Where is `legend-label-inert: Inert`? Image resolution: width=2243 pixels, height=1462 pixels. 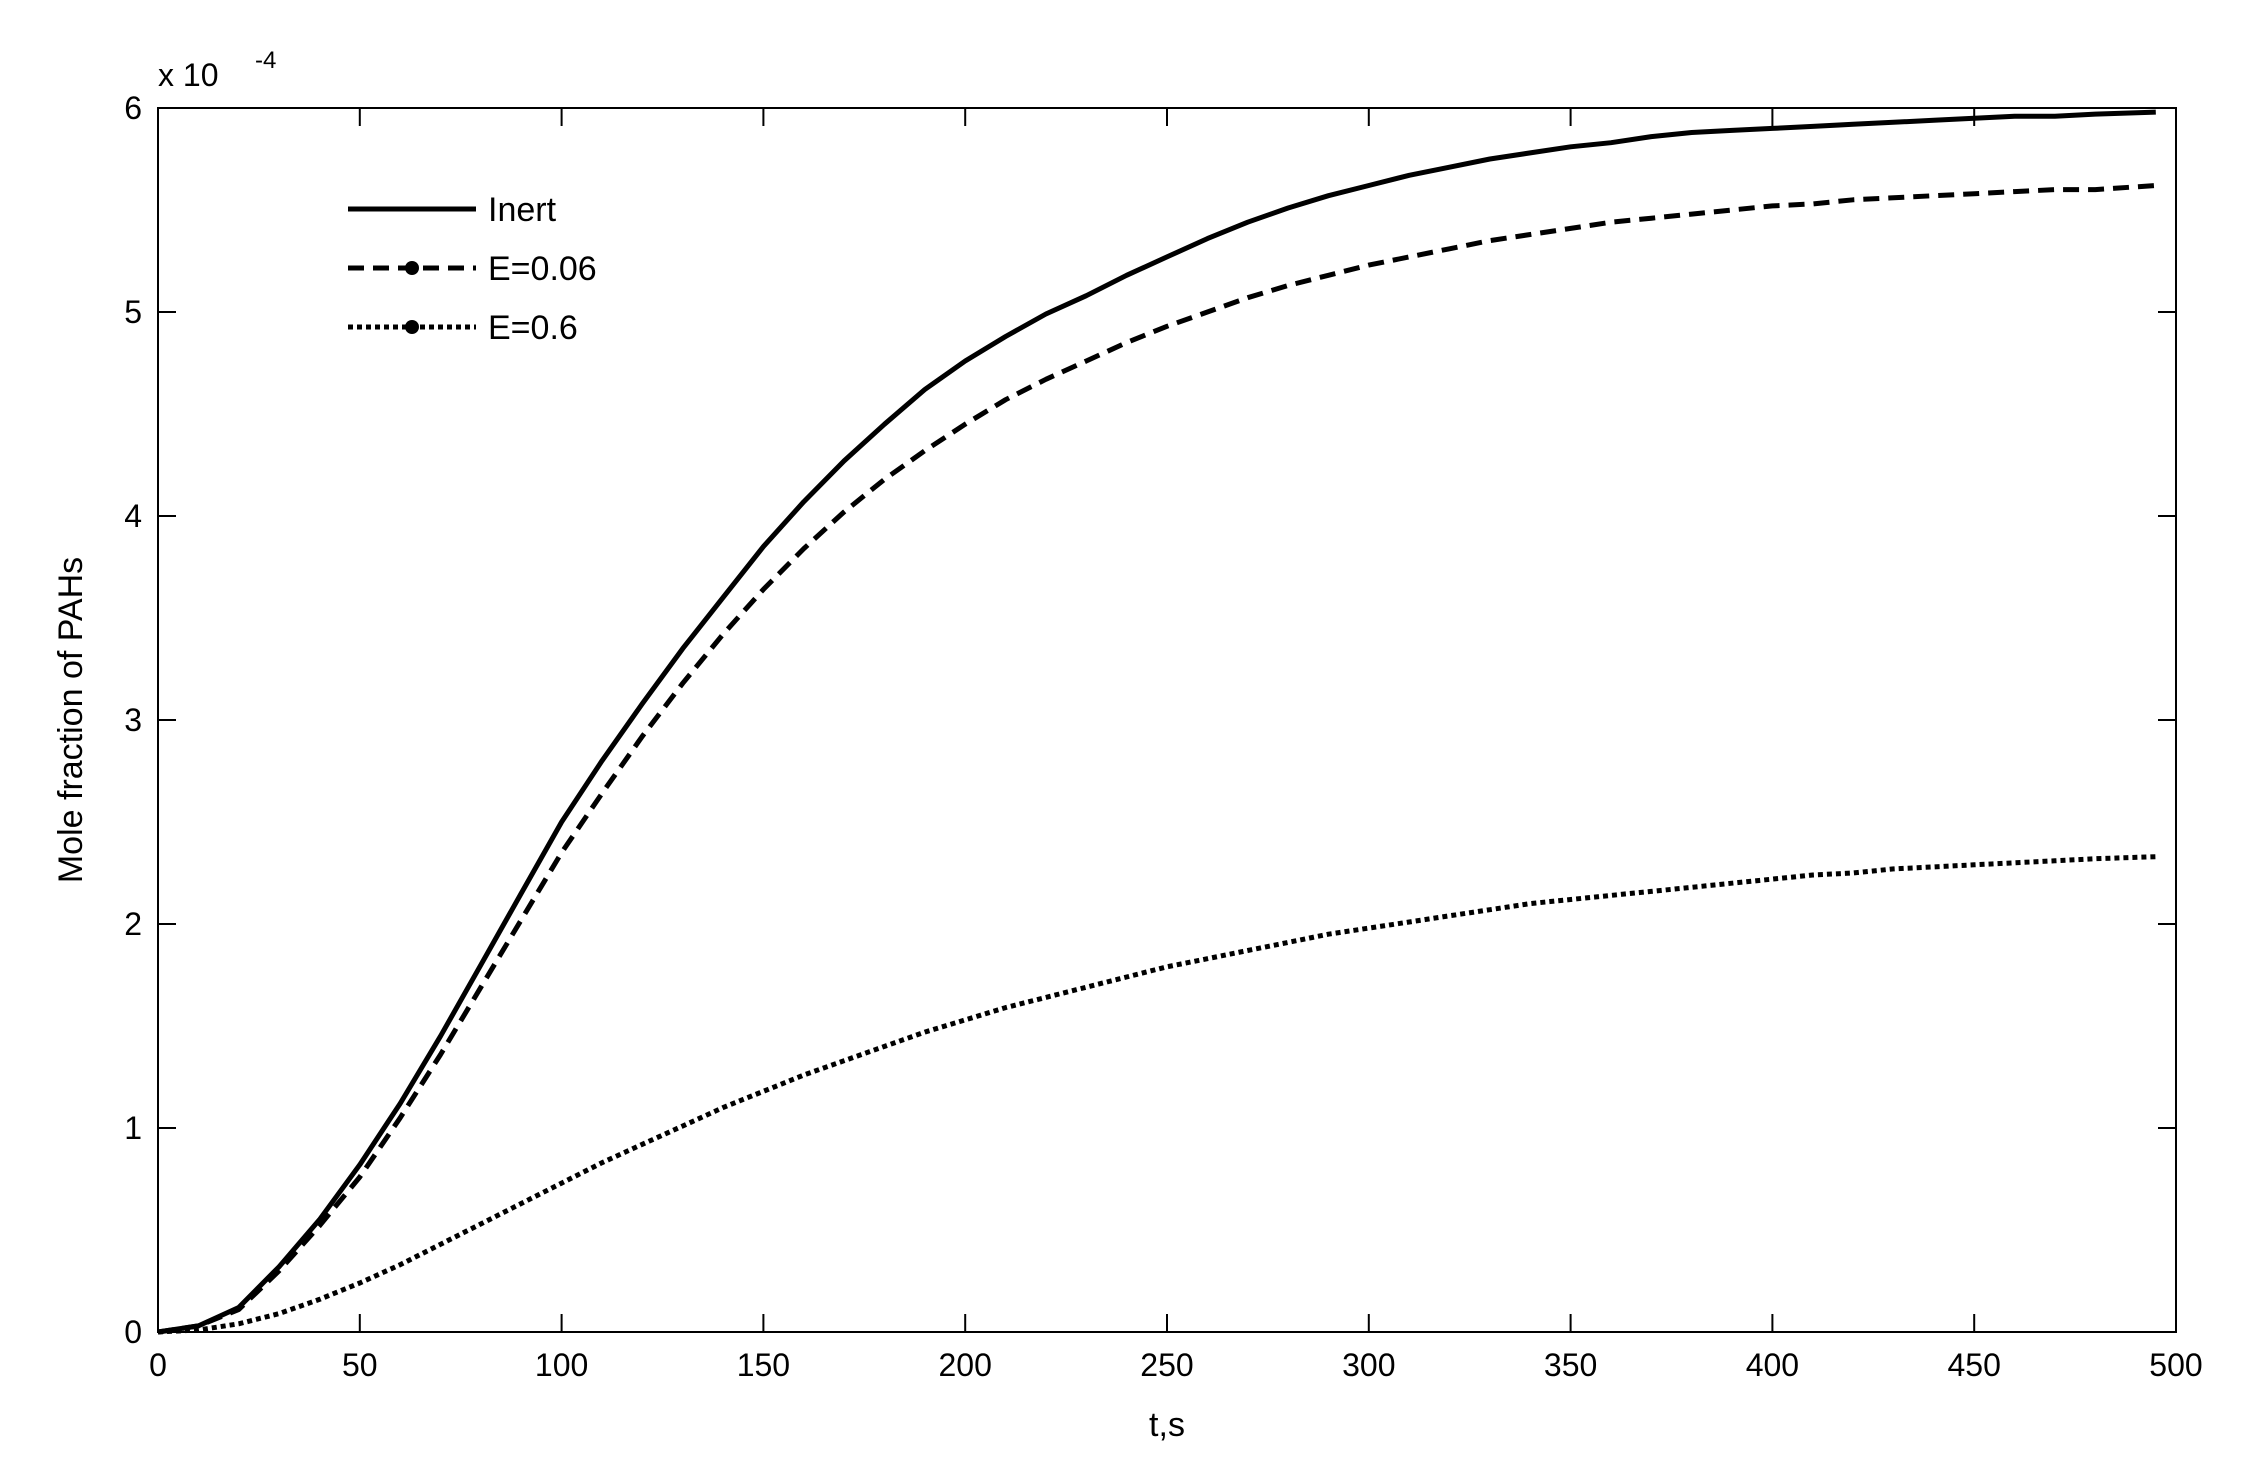 legend-label-inert: Inert is located at coordinates (522, 210).